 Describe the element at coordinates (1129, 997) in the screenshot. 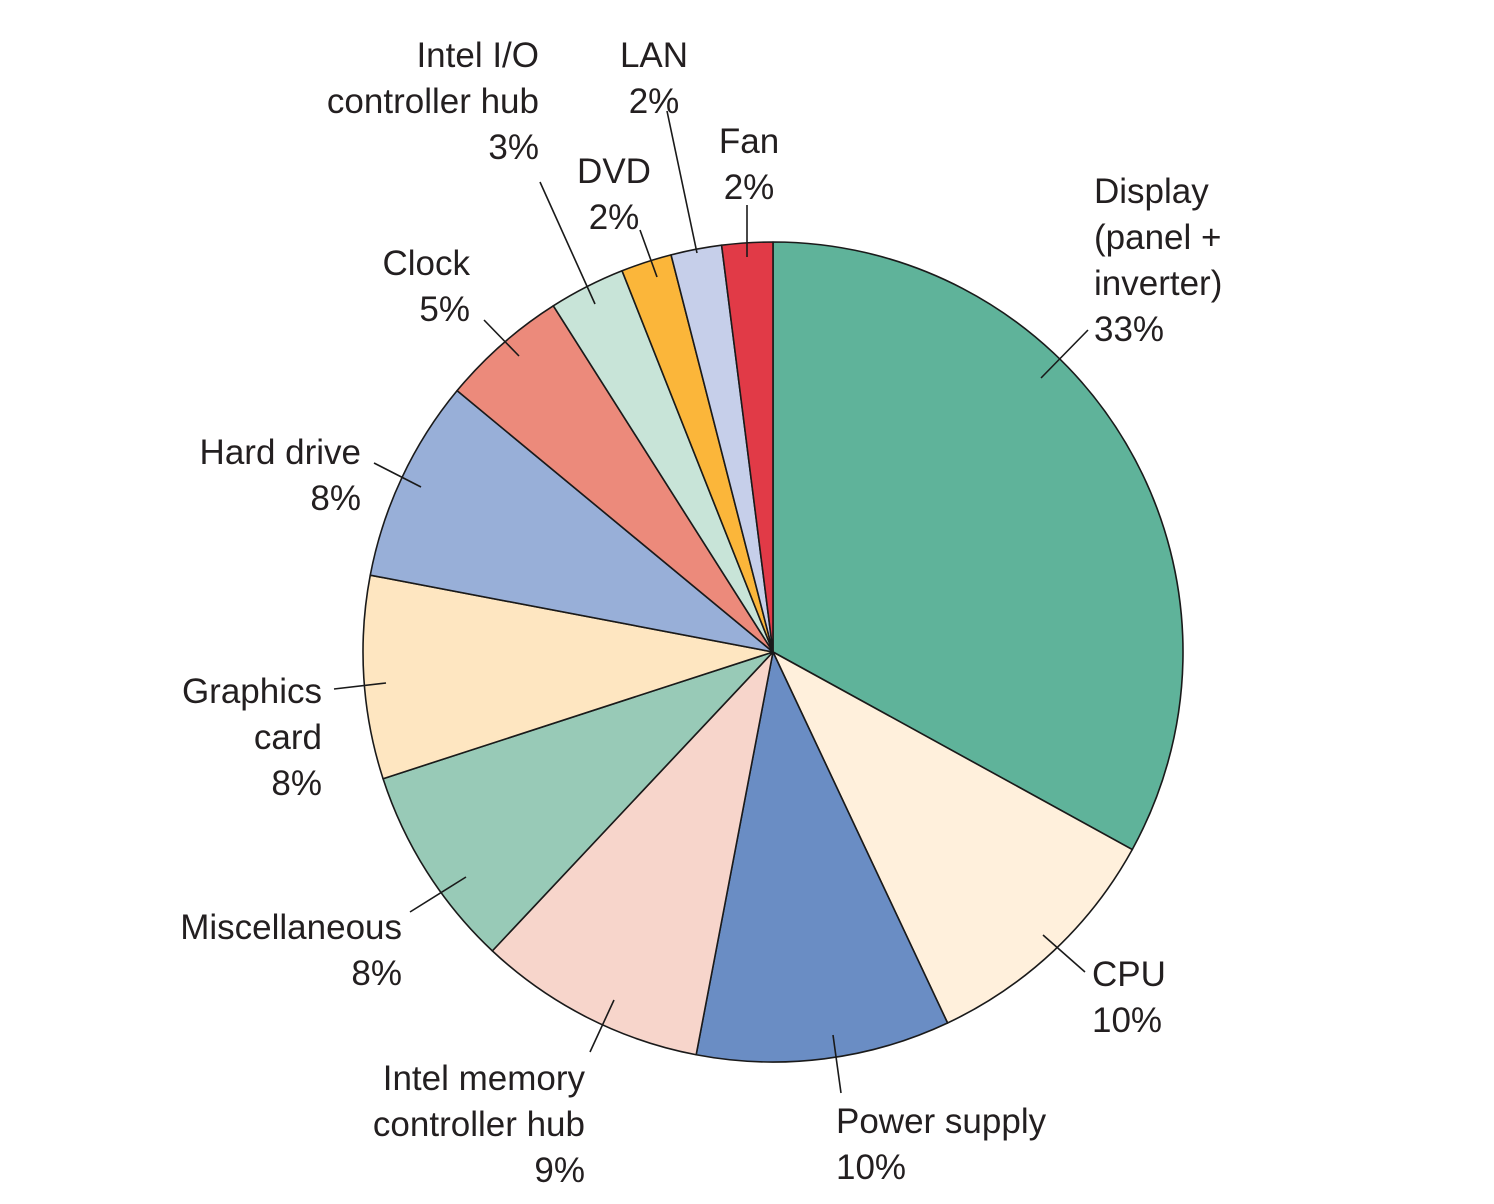

I see `slice-label-cpu: CPU 10%` at that location.